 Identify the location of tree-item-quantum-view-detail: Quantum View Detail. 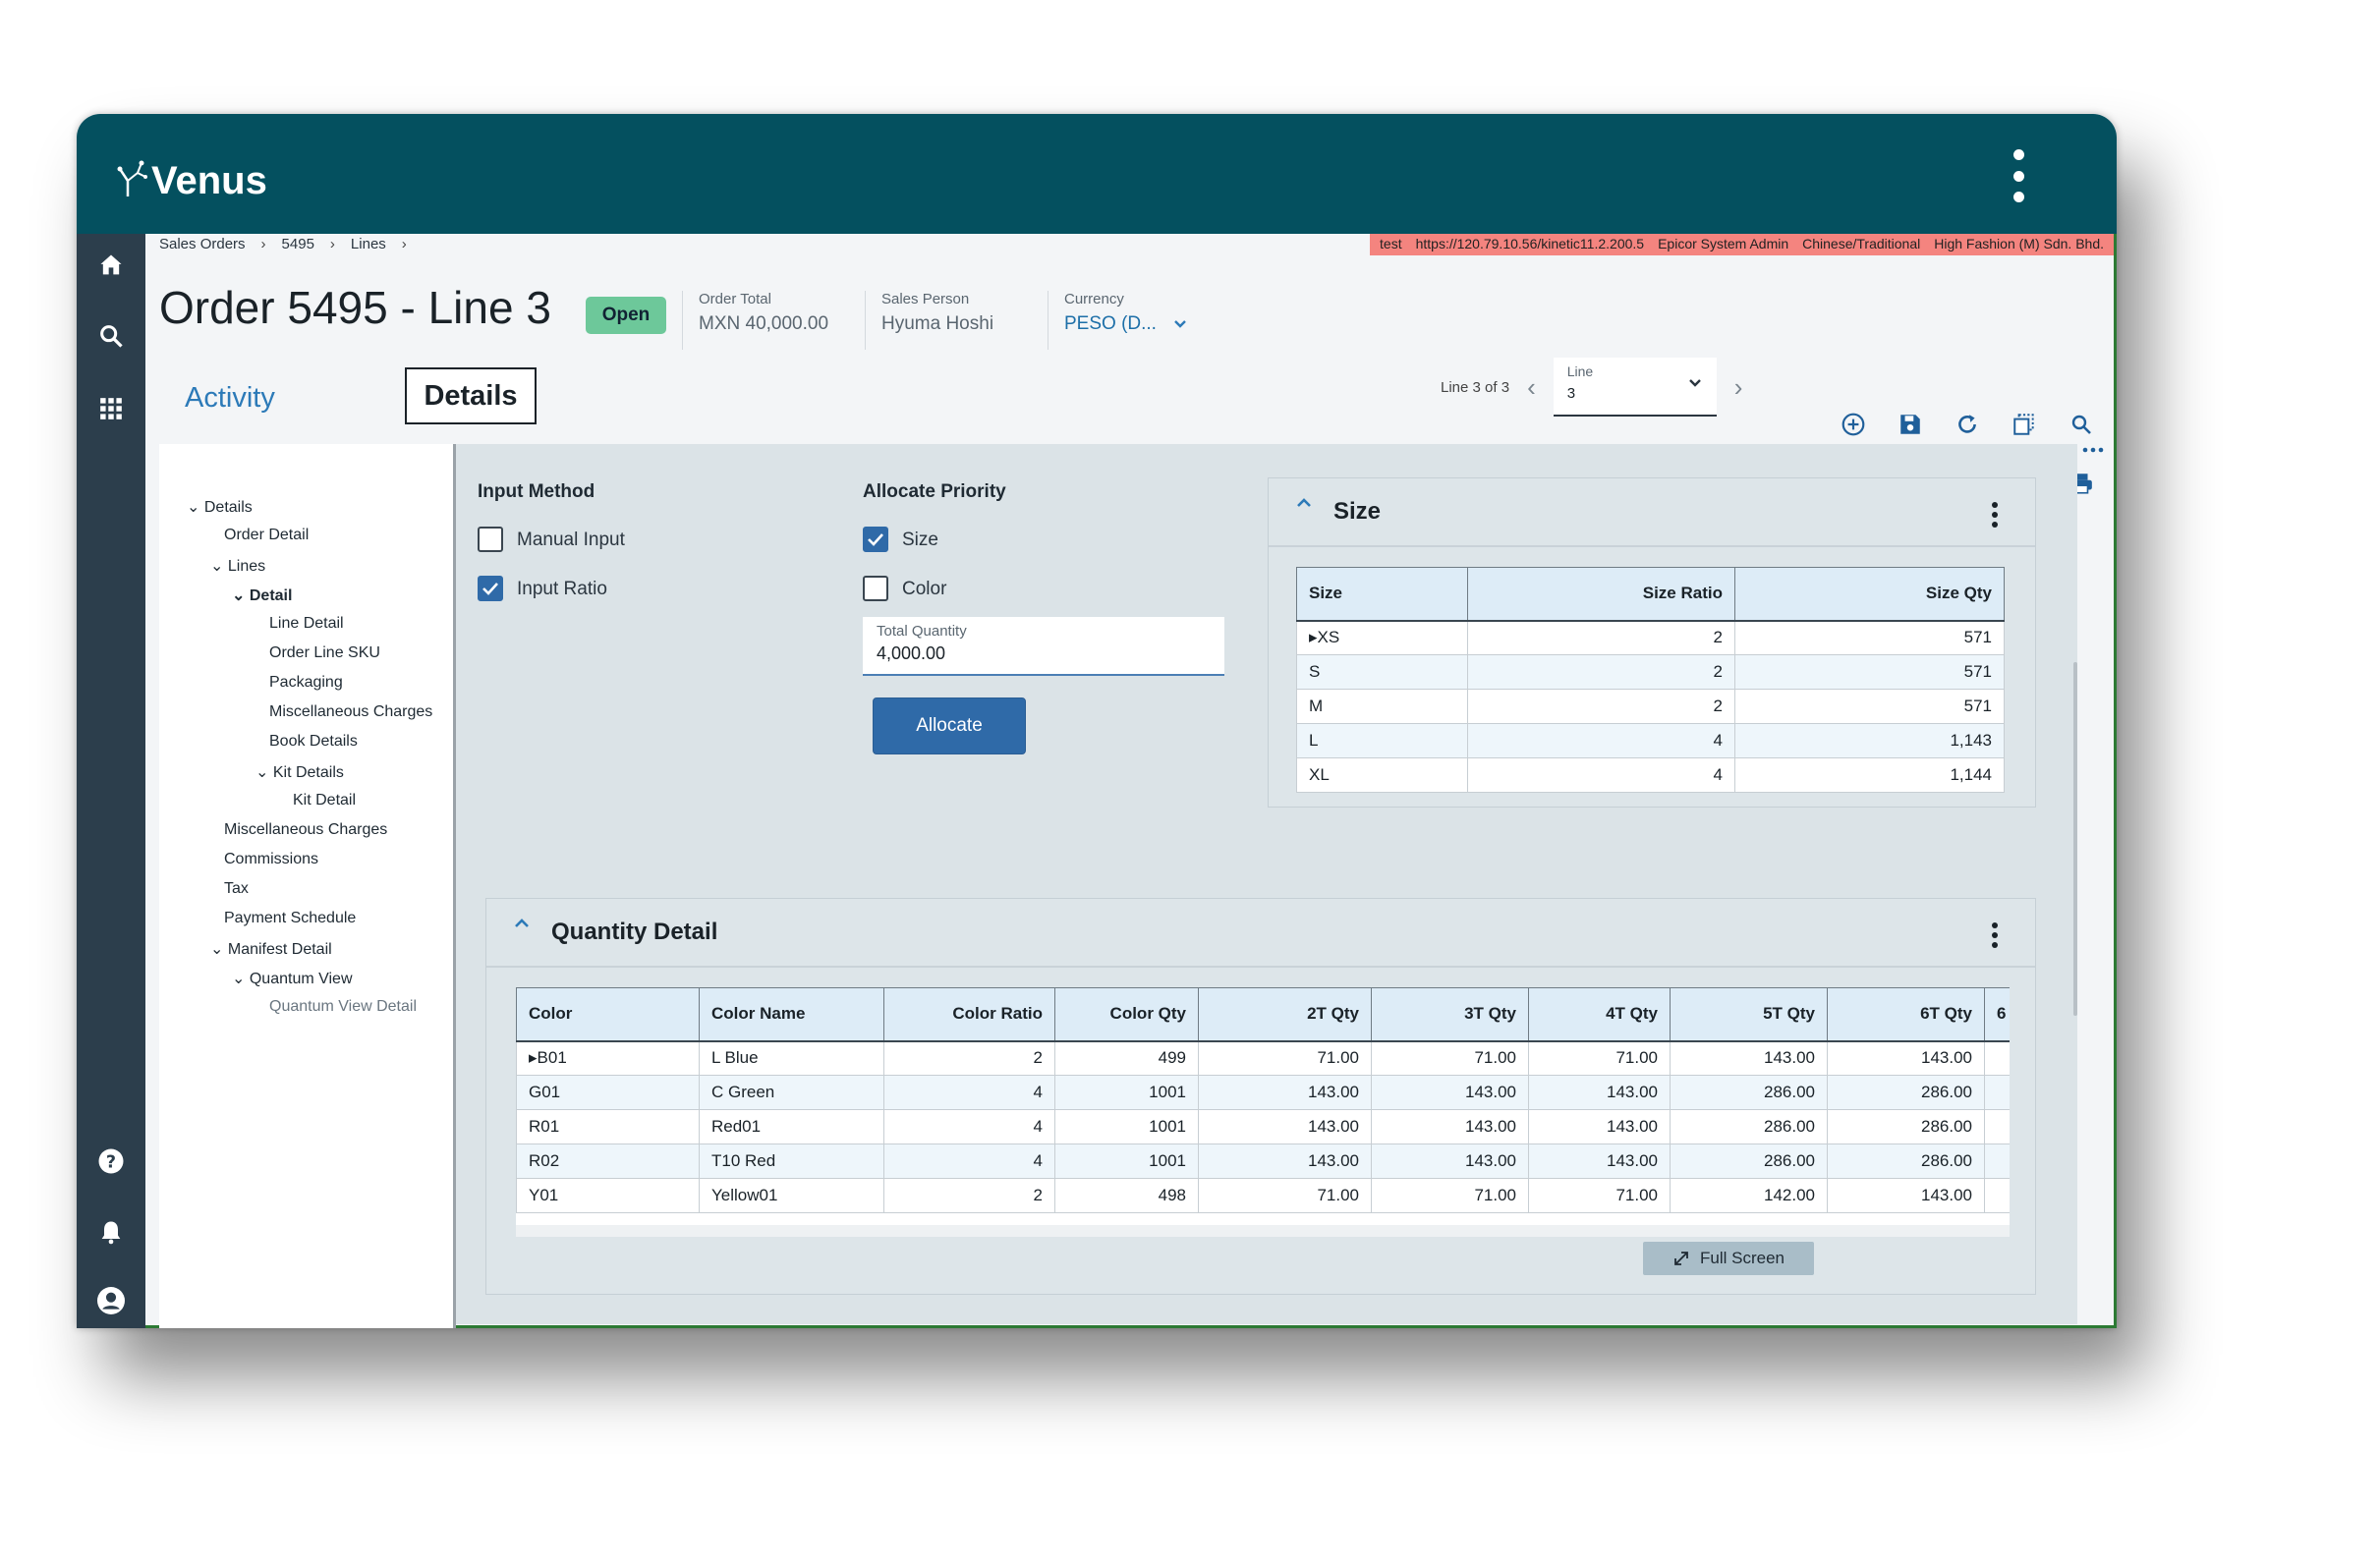
(343, 1007).